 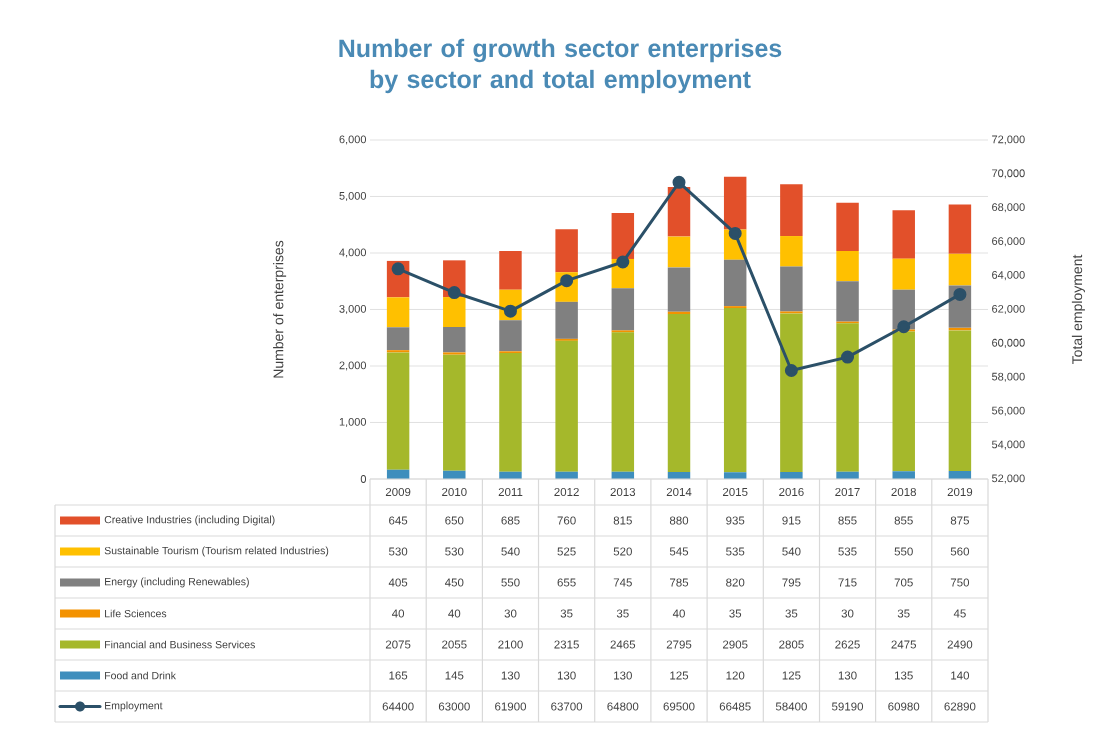 What do you see at coordinates (679, 644) in the screenshot?
I see `data-label: 2795` at bounding box center [679, 644].